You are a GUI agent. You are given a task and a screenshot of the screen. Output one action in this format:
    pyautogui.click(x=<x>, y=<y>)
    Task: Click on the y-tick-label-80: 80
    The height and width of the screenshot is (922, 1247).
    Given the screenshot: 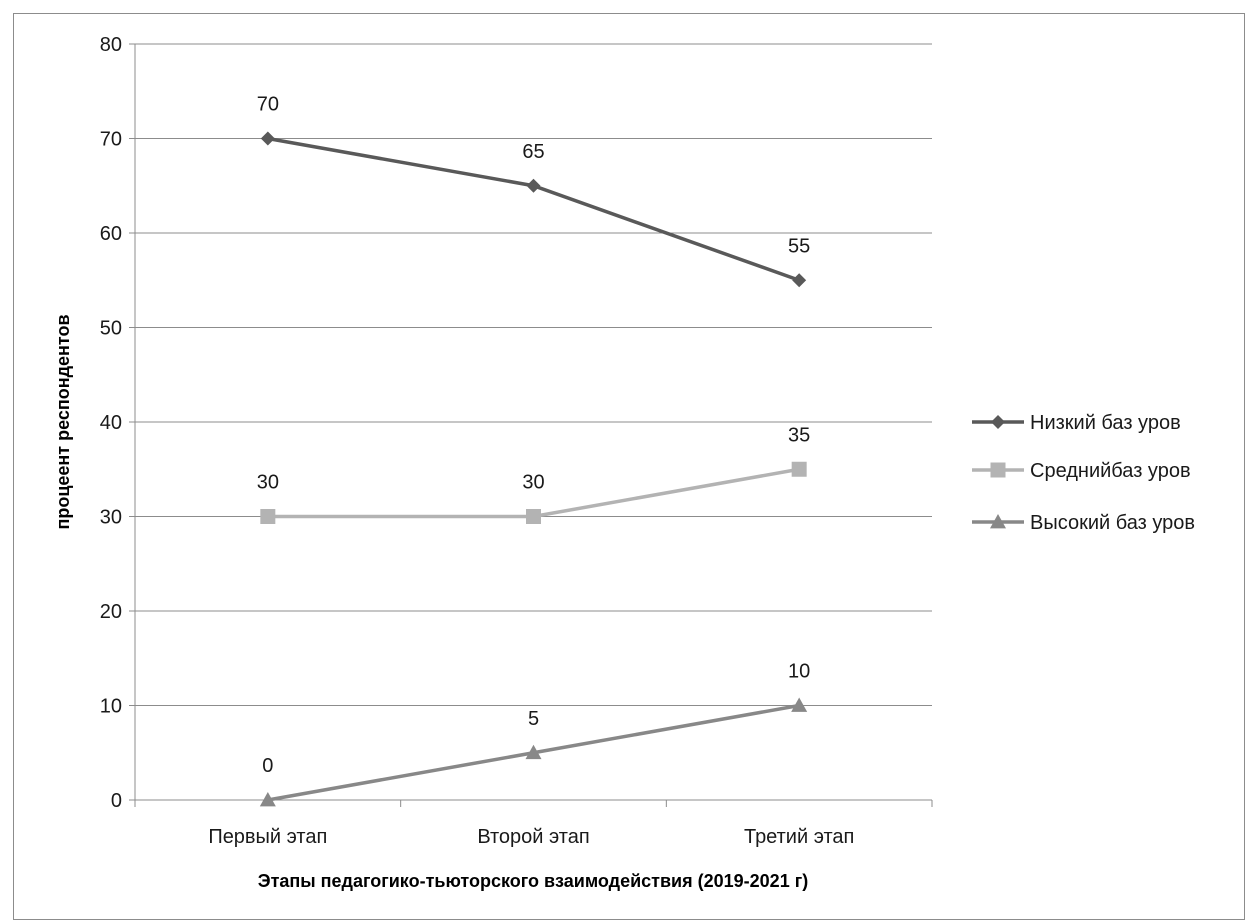 What is the action you would take?
    pyautogui.click(x=111, y=45)
    